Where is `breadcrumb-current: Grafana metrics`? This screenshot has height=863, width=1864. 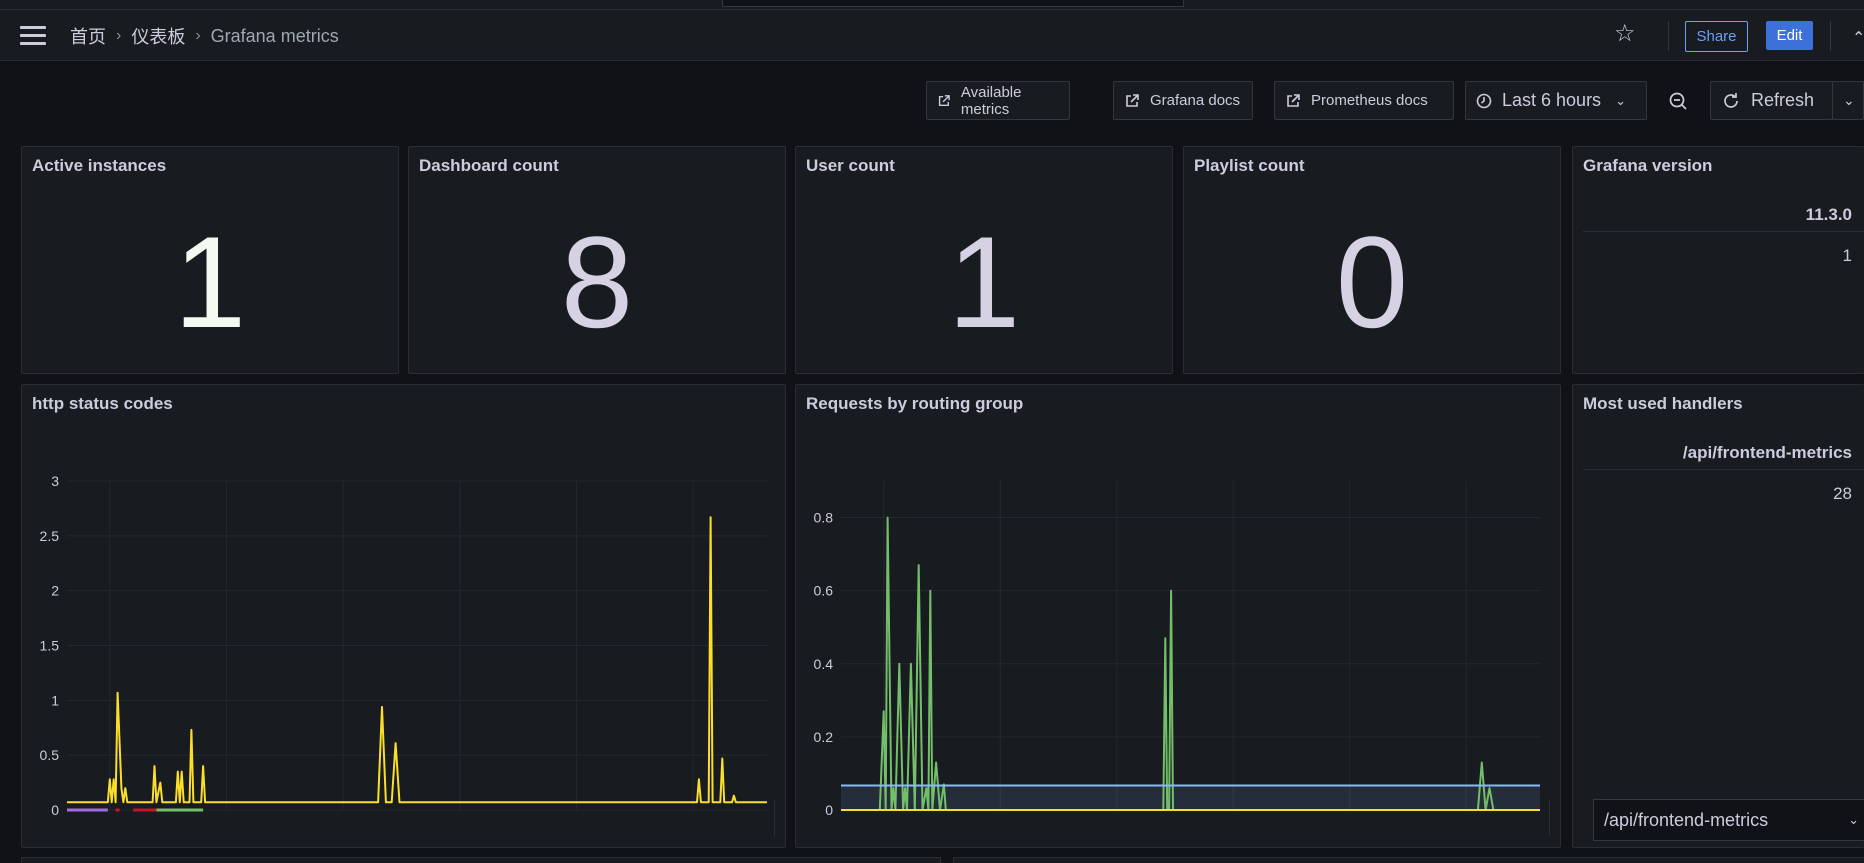 breadcrumb-current: Grafana metrics is located at coordinates (274, 35).